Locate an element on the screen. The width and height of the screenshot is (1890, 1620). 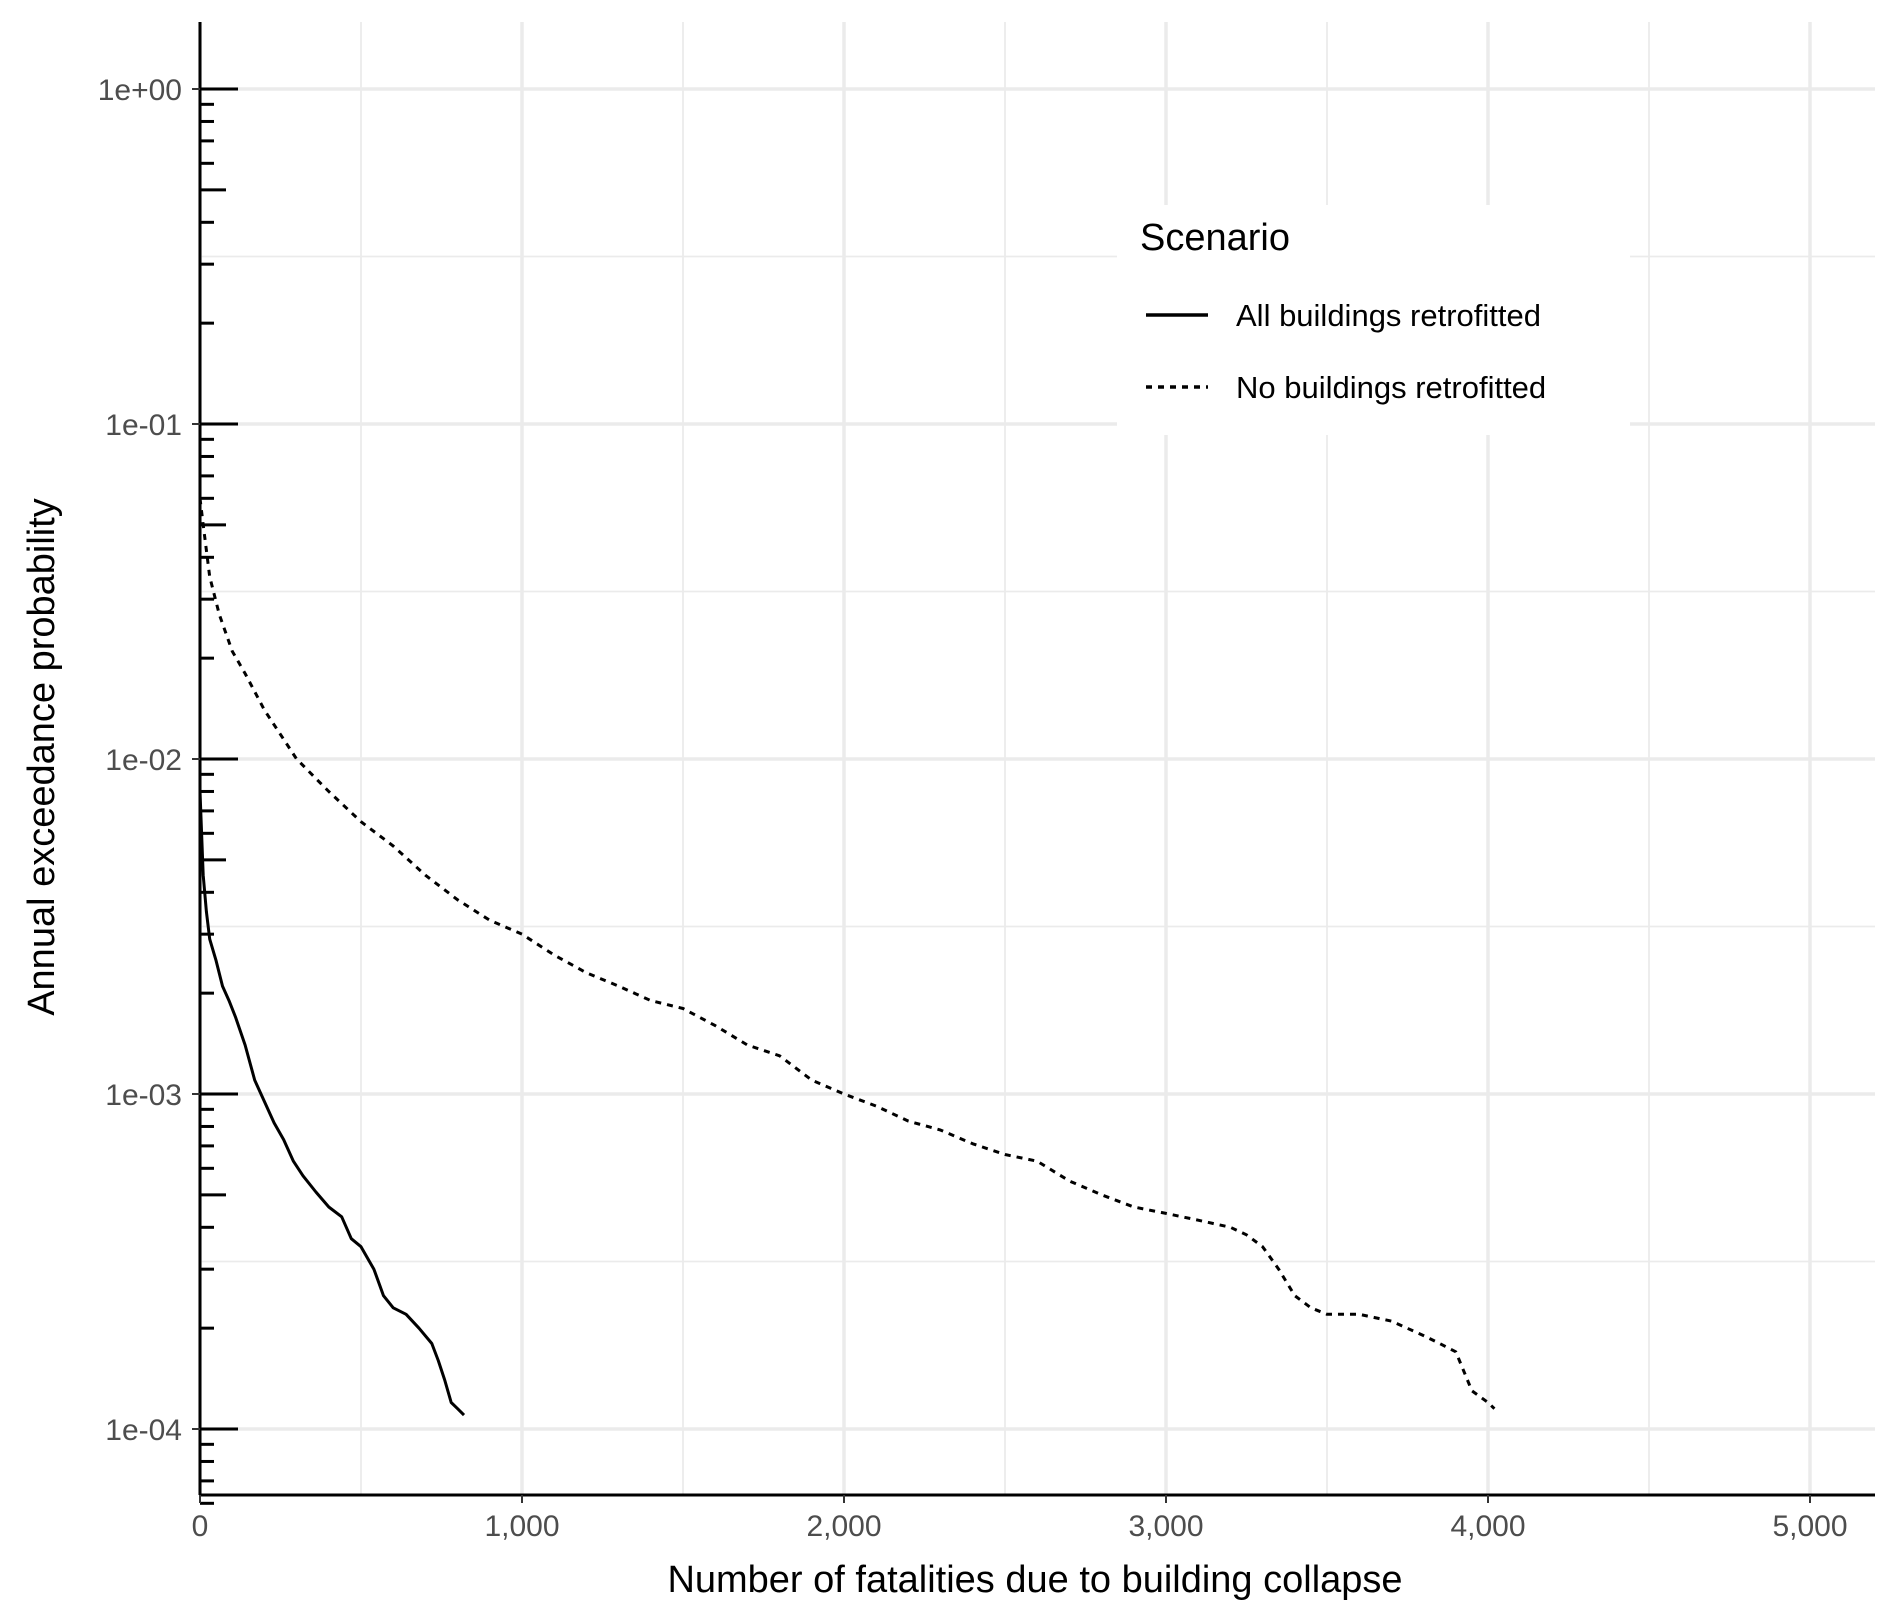
x-tick-label: 5,000 is located at coordinates (1809, 1526).